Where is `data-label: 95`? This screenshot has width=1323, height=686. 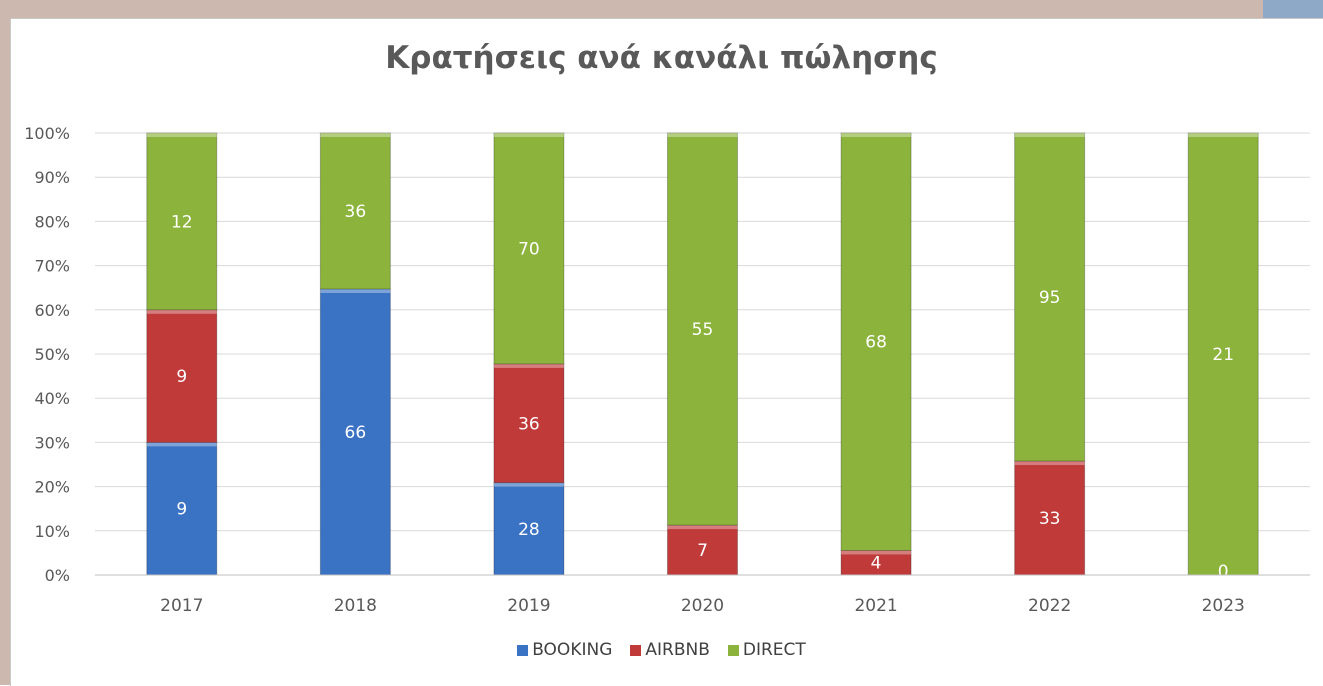 data-label: 95 is located at coordinates (1050, 298).